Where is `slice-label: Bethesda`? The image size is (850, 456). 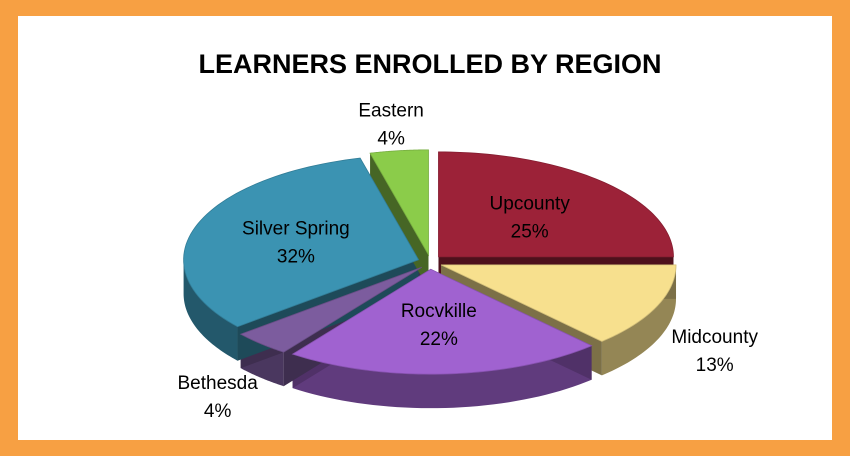
slice-label: Bethesda is located at coordinates (218, 383).